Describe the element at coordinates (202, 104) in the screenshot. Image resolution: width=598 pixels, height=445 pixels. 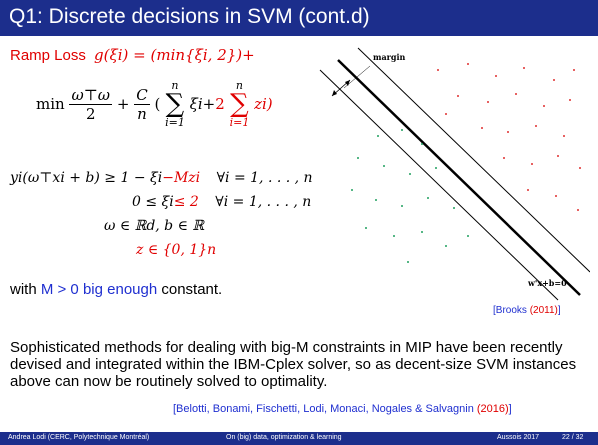
I see `sum-xi-body: ξi+` at that location.